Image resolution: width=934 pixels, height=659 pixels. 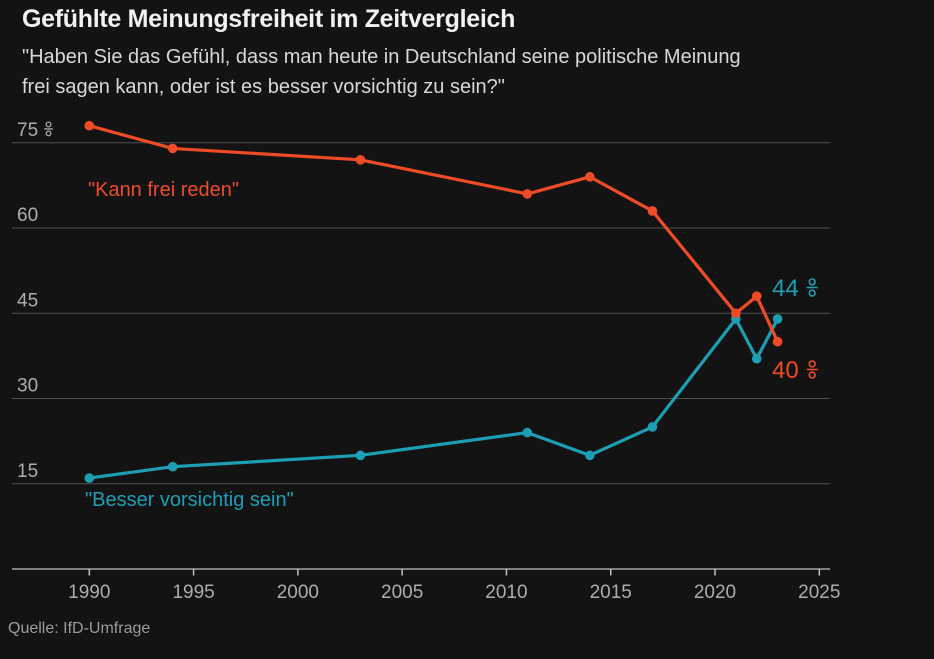 I want to click on data-point-teal-1990, so click(x=89, y=478).